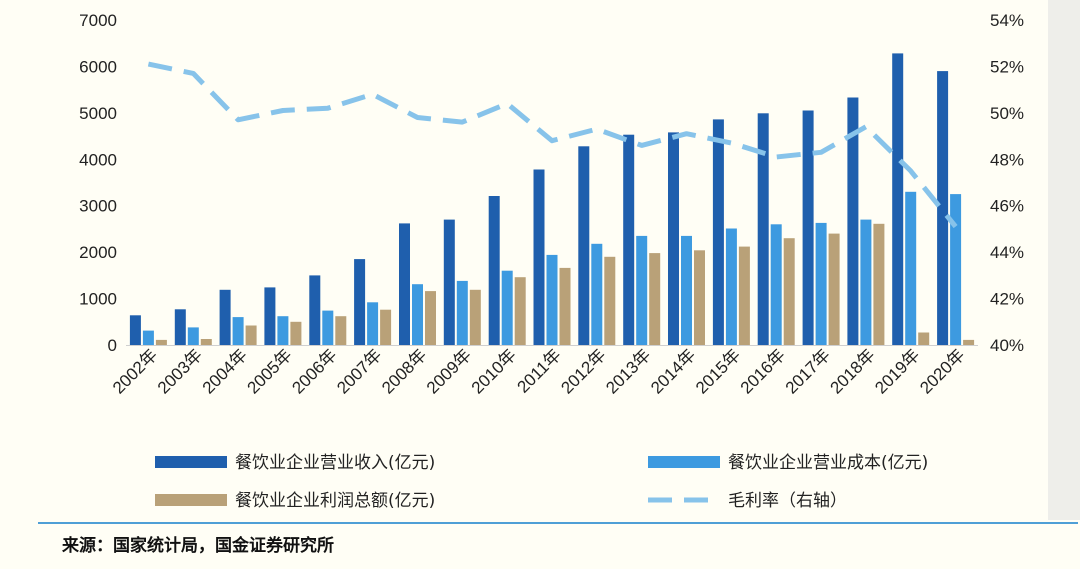 This screenshot has width=1080, height=569. I want to click on bar-1-2007年, so click(360, 302).